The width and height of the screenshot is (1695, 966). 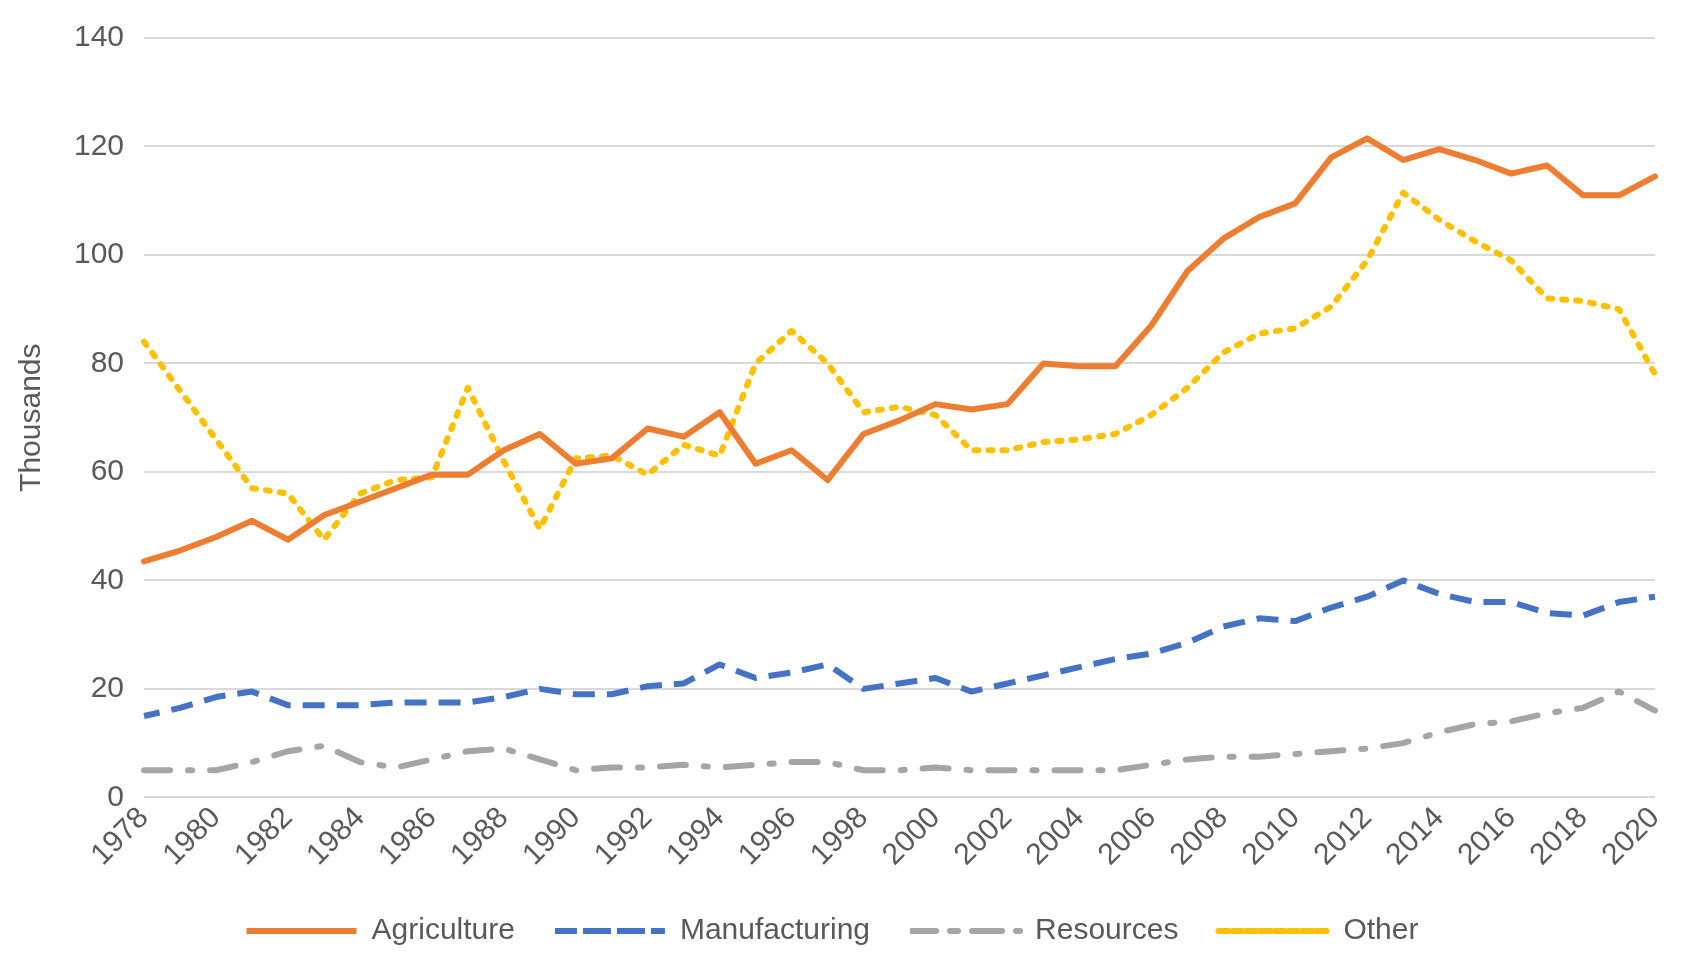 What do you see at coordinates (107, 361) in the screenshot?
I see `y-tick-label: 80` at bounding box center [107, 361].